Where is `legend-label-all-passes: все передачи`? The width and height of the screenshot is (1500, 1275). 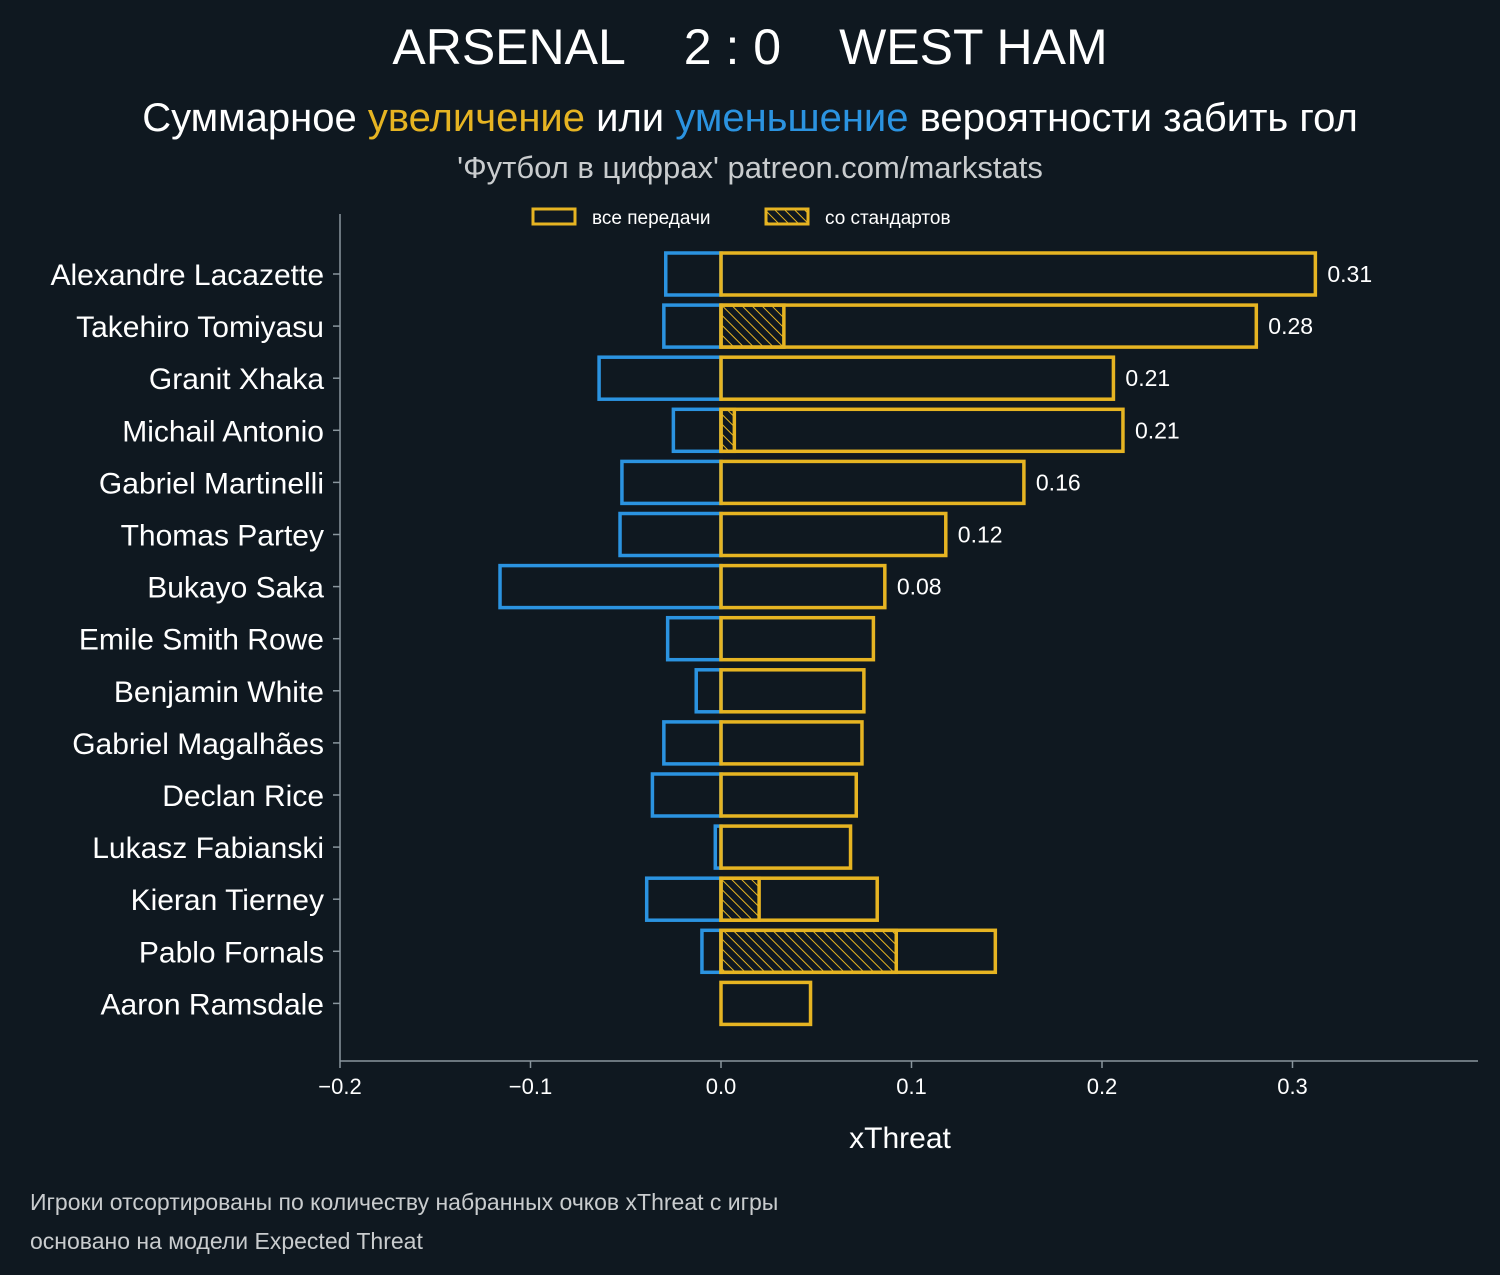 legend-label-all-passes: все передачи is located at coordinates (651, 218).